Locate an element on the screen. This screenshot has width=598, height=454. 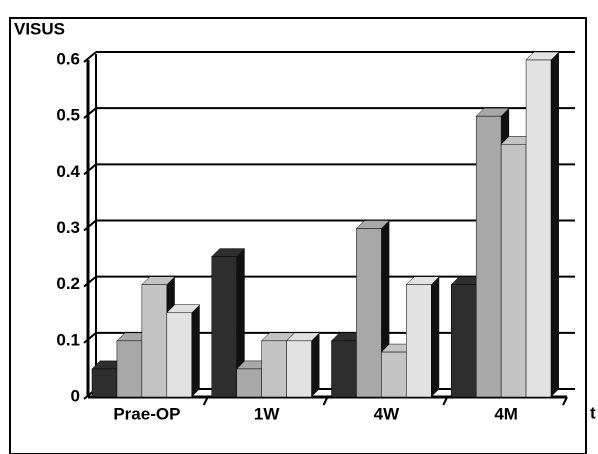
y-tick-label: 0.4 is located at coordinates (68, 171).